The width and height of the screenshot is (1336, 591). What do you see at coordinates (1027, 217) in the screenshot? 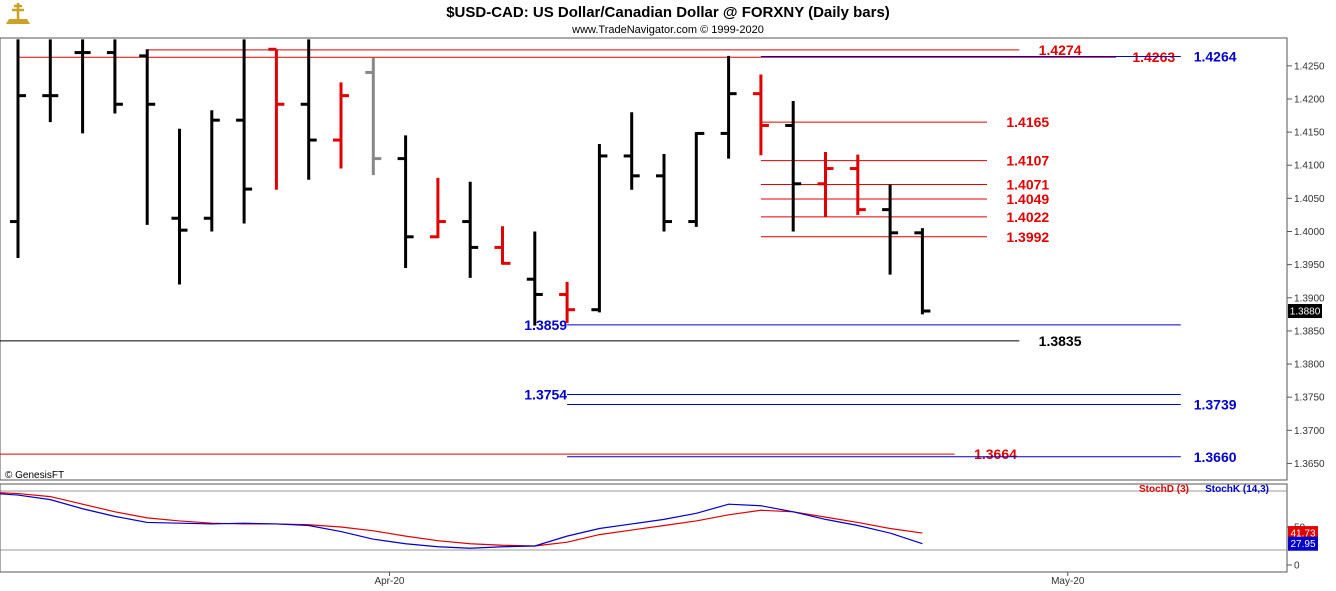
I see `level-label-1.4022: 1.4022` at bounding box center [1027, 217].